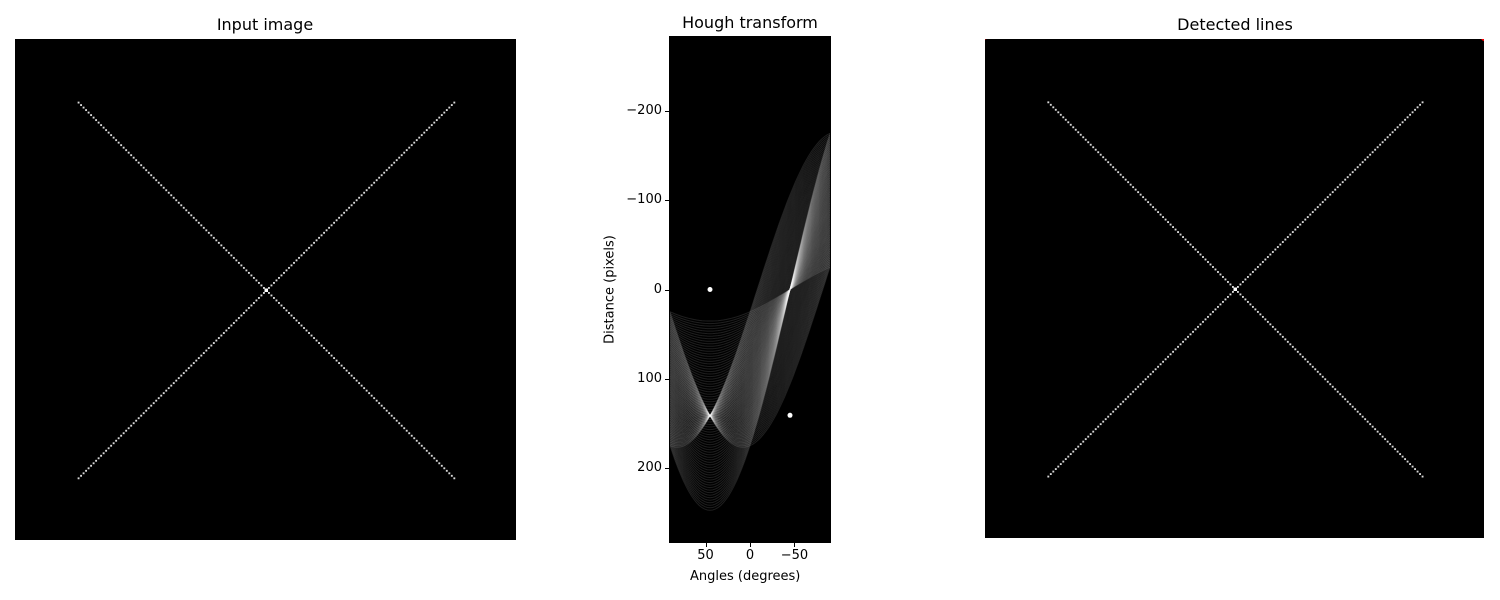  What do you see at coordinates (610, 289) in the screenshot?
I see `hough-ylabel: Distance (pixels)` at bounding box center [610, 289].